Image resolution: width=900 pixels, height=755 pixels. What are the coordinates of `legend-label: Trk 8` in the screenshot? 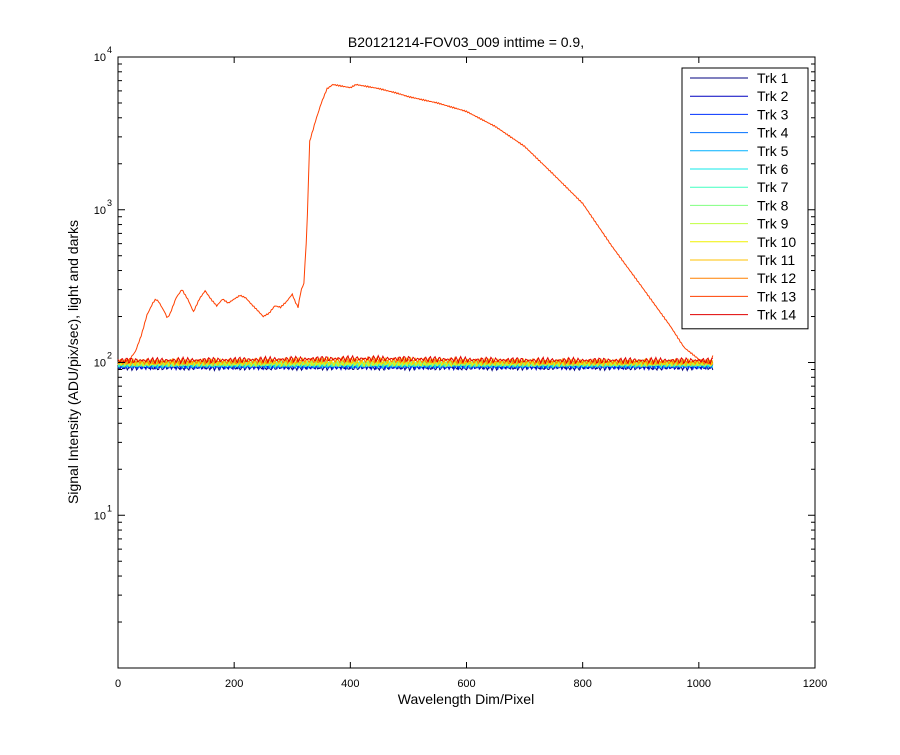 It's located at (773, 205).